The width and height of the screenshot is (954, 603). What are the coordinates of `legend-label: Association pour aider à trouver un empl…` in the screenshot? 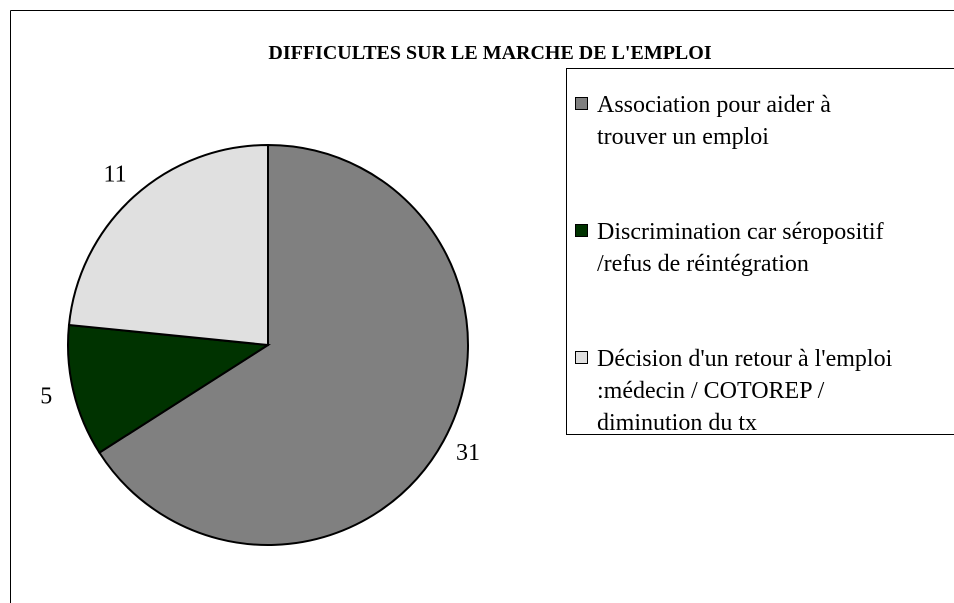 It's located at (714, 121).